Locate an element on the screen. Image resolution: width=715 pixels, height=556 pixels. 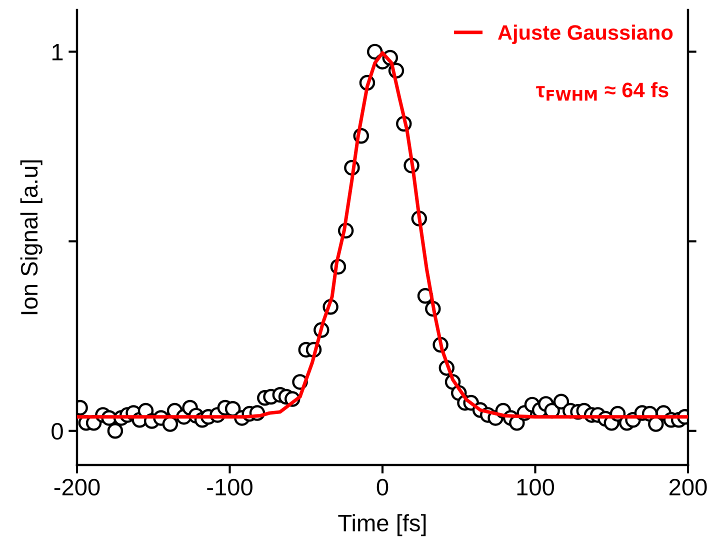
legend-label: Ajuste Gaussiano is located at coordinates (585, 34).